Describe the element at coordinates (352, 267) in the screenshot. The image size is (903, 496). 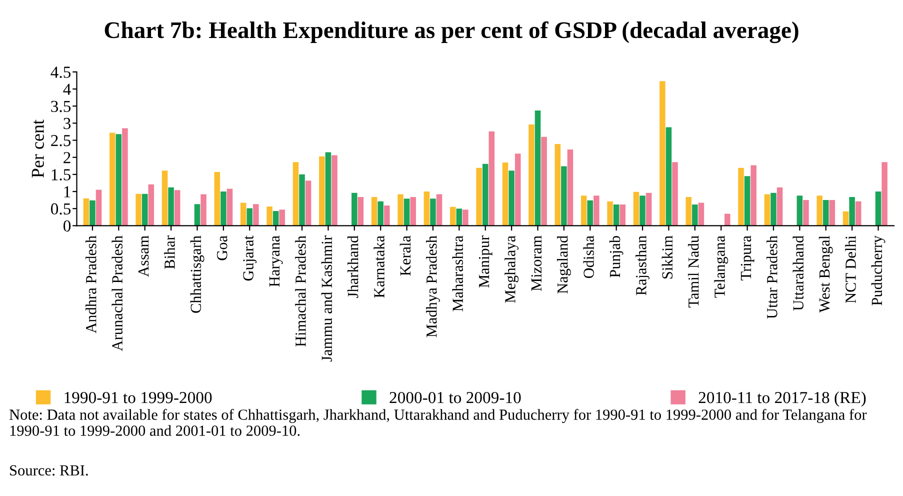
I see `x-tick-label: Jharkhand` at that location.